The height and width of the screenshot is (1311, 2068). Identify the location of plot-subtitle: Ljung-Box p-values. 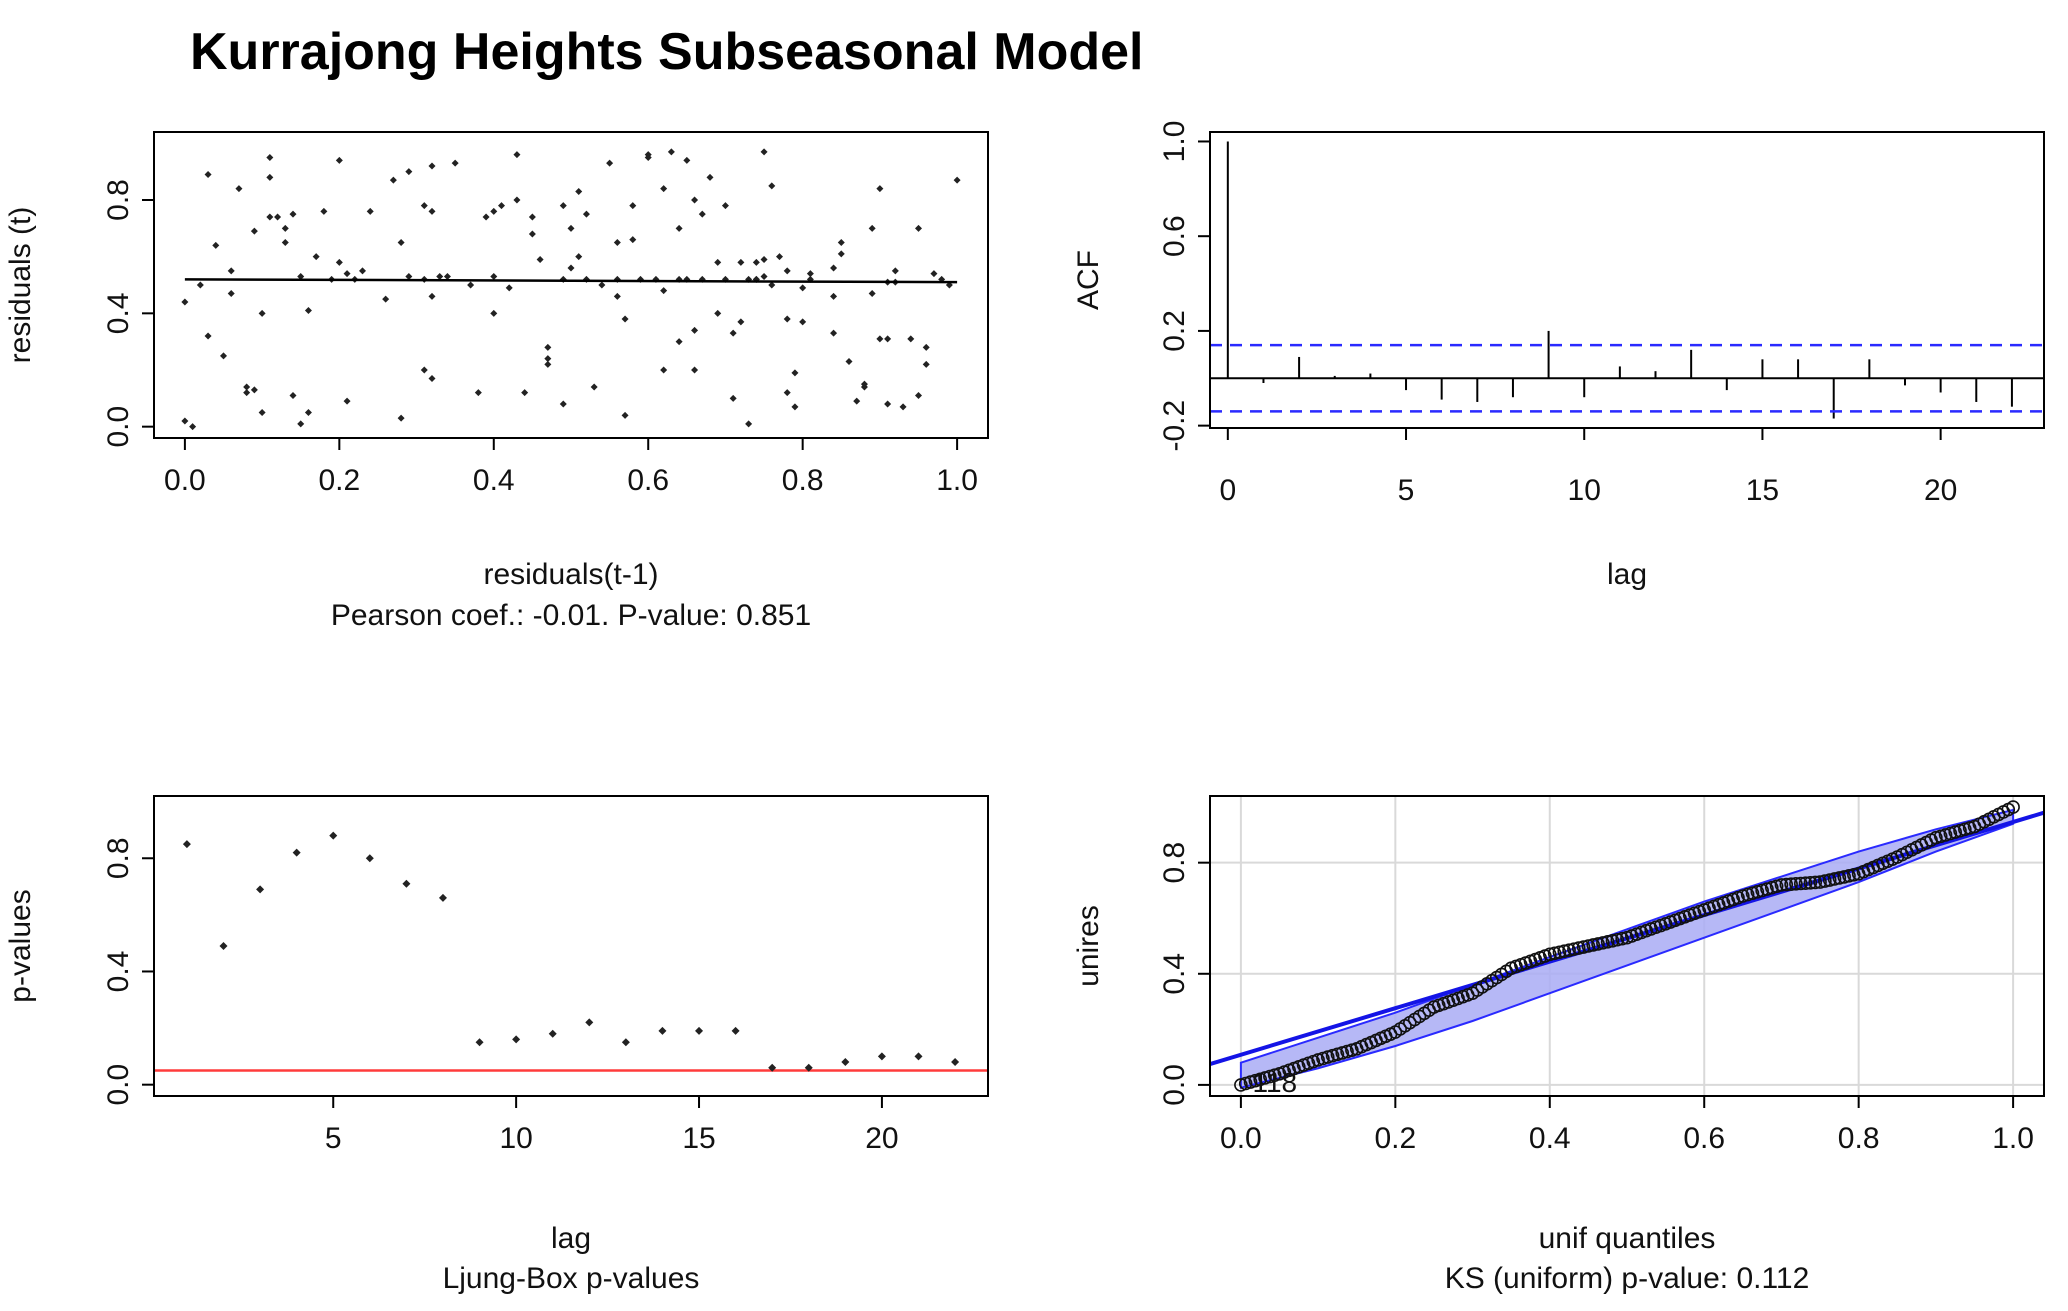
(571, 1278).